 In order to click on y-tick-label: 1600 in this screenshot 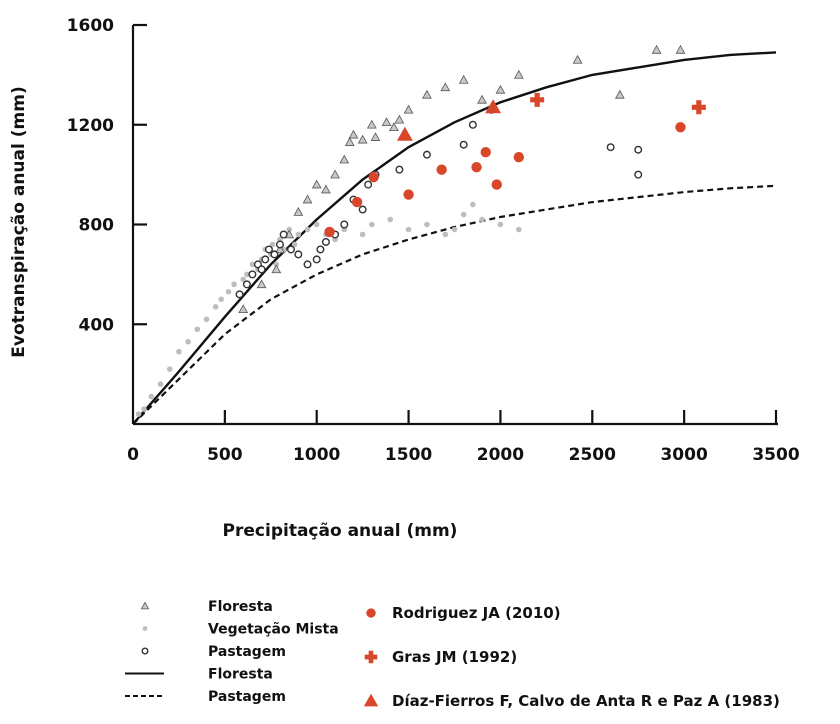, I will do `click(90, 26)`.